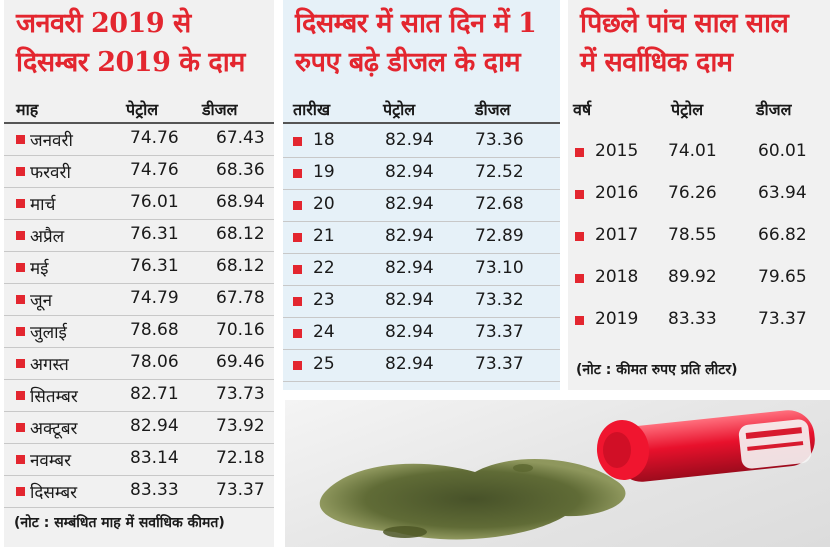 The image size is (835, 547). I want to click on cell-label: दिसम्बर, so click(54, 493).